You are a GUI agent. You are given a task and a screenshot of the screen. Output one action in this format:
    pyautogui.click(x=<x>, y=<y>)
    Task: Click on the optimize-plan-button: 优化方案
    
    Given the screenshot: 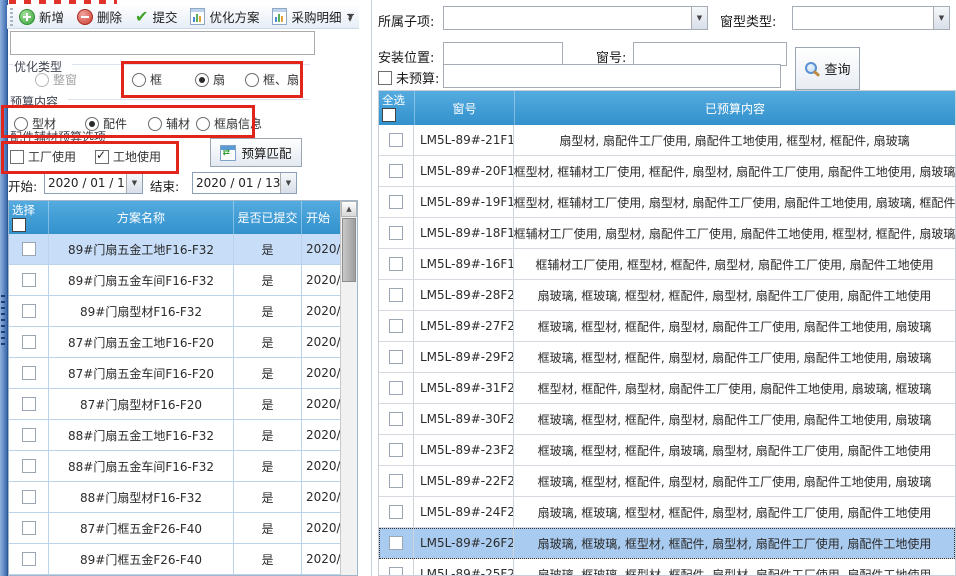 What is the action you would take?
    pyautogui.click(x=224, y=16)
    